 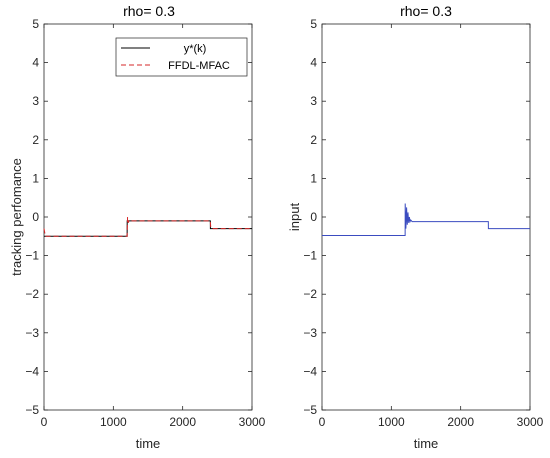 I want to click on legend-label-y-star: y*(k), so click(x=195, y=49).